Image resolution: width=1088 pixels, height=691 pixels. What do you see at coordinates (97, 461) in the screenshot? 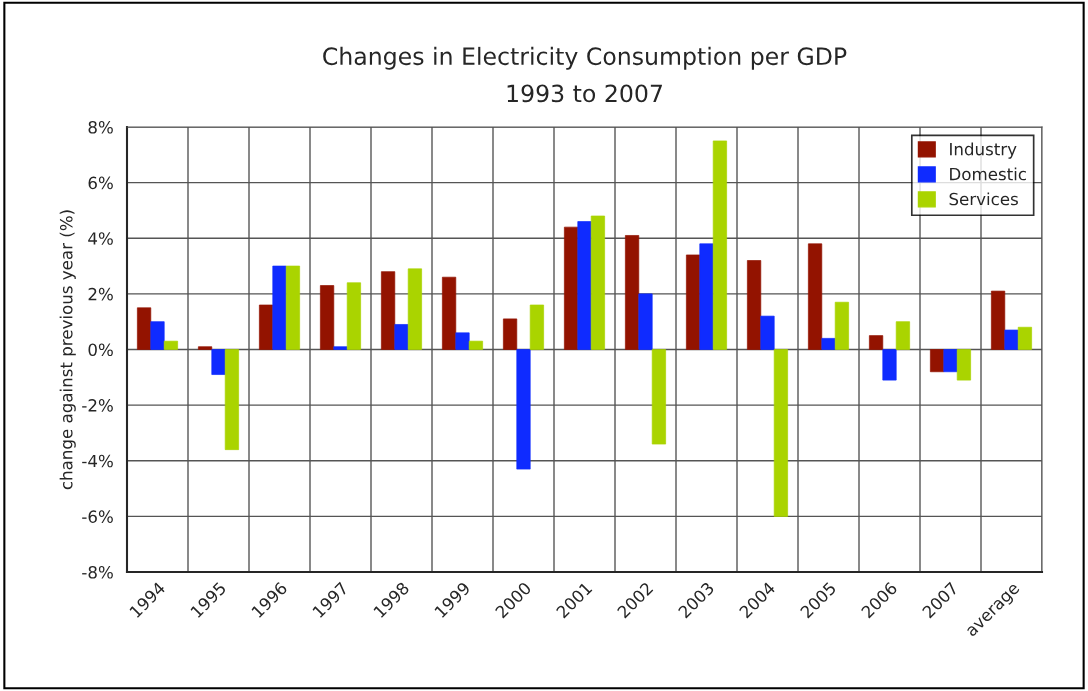
I see `y-tick-label: -4%` at bounding box center [97, 461].